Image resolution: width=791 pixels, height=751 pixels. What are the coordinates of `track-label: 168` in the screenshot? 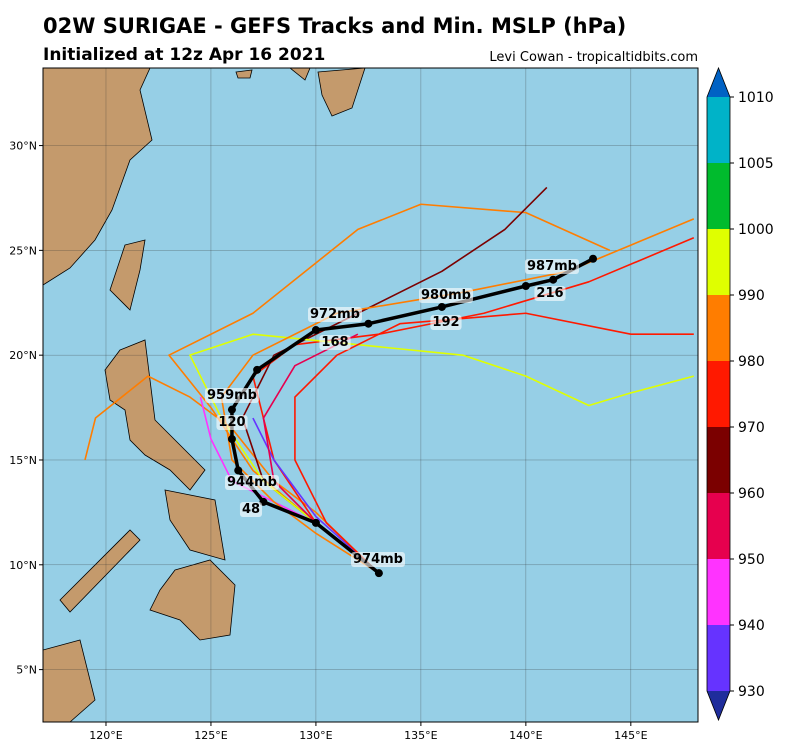 It's located at (335, 342).